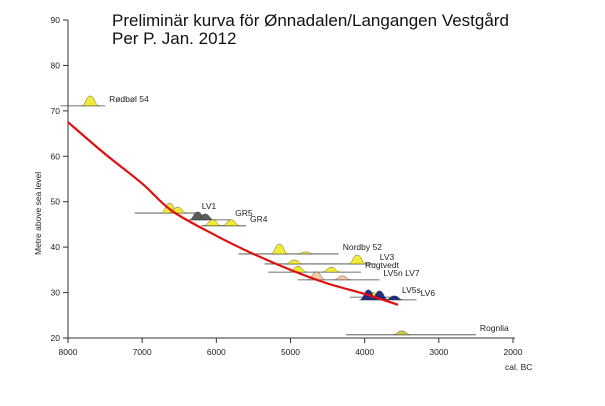  Describe the element at coordinates (385, 291) in the screenshot. I see `sample-lv5s: LV5s` at that location.